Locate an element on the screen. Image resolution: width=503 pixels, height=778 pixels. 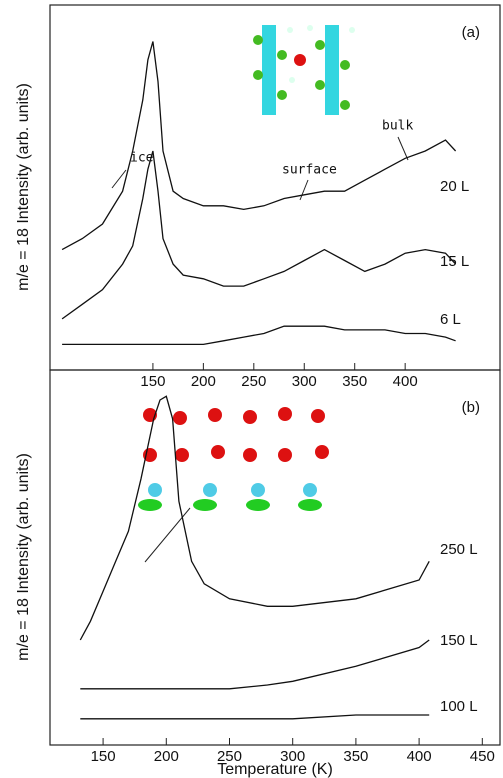
series-label: 15 L is located at coordinates (454, 261).